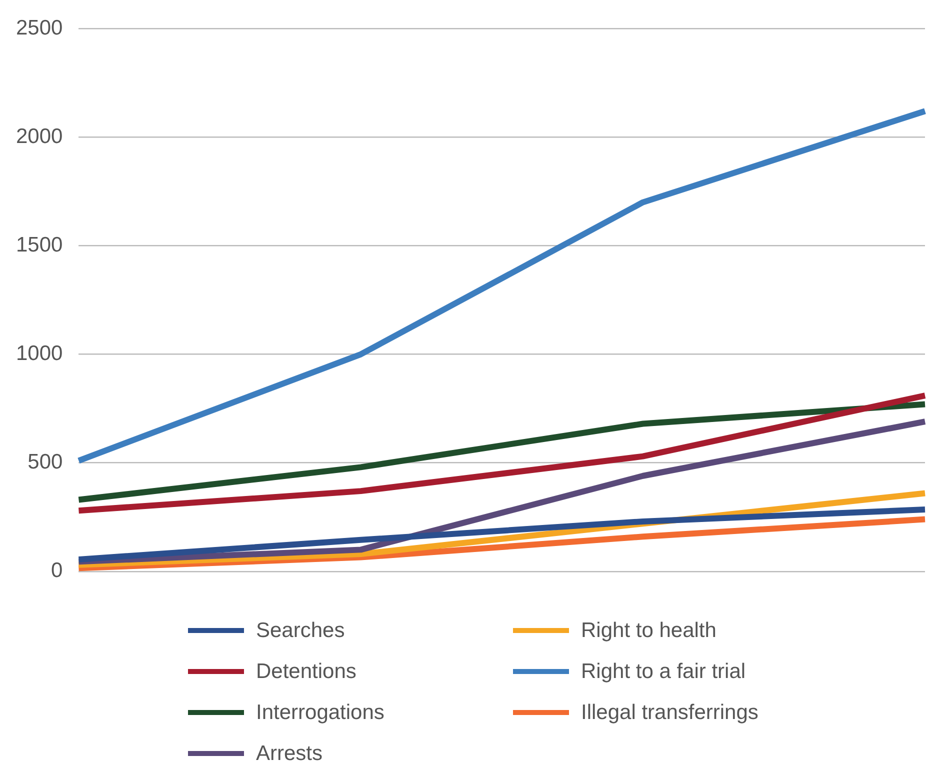  Describe the element at coordinates (663, 672) in the screenshot. I see `legend-label: Right to a fair trial` at that location.